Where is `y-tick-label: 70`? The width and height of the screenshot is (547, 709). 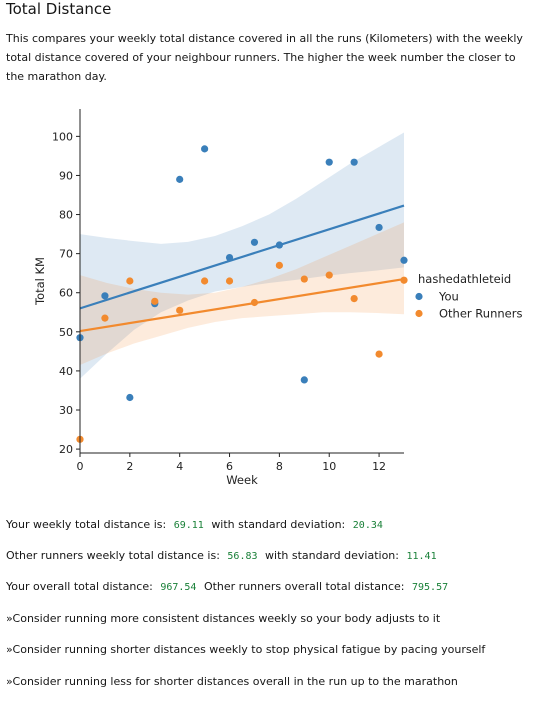 y-tick-label: 70 is located at coordinates (66, 254).